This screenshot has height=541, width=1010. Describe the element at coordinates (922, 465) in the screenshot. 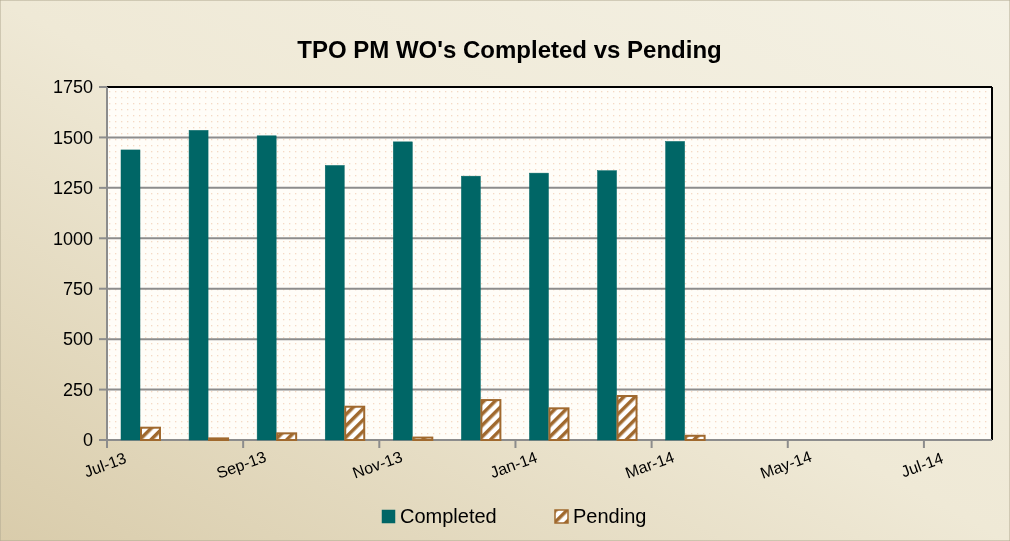

I see `x-tick-label: Jul-14` at that location.